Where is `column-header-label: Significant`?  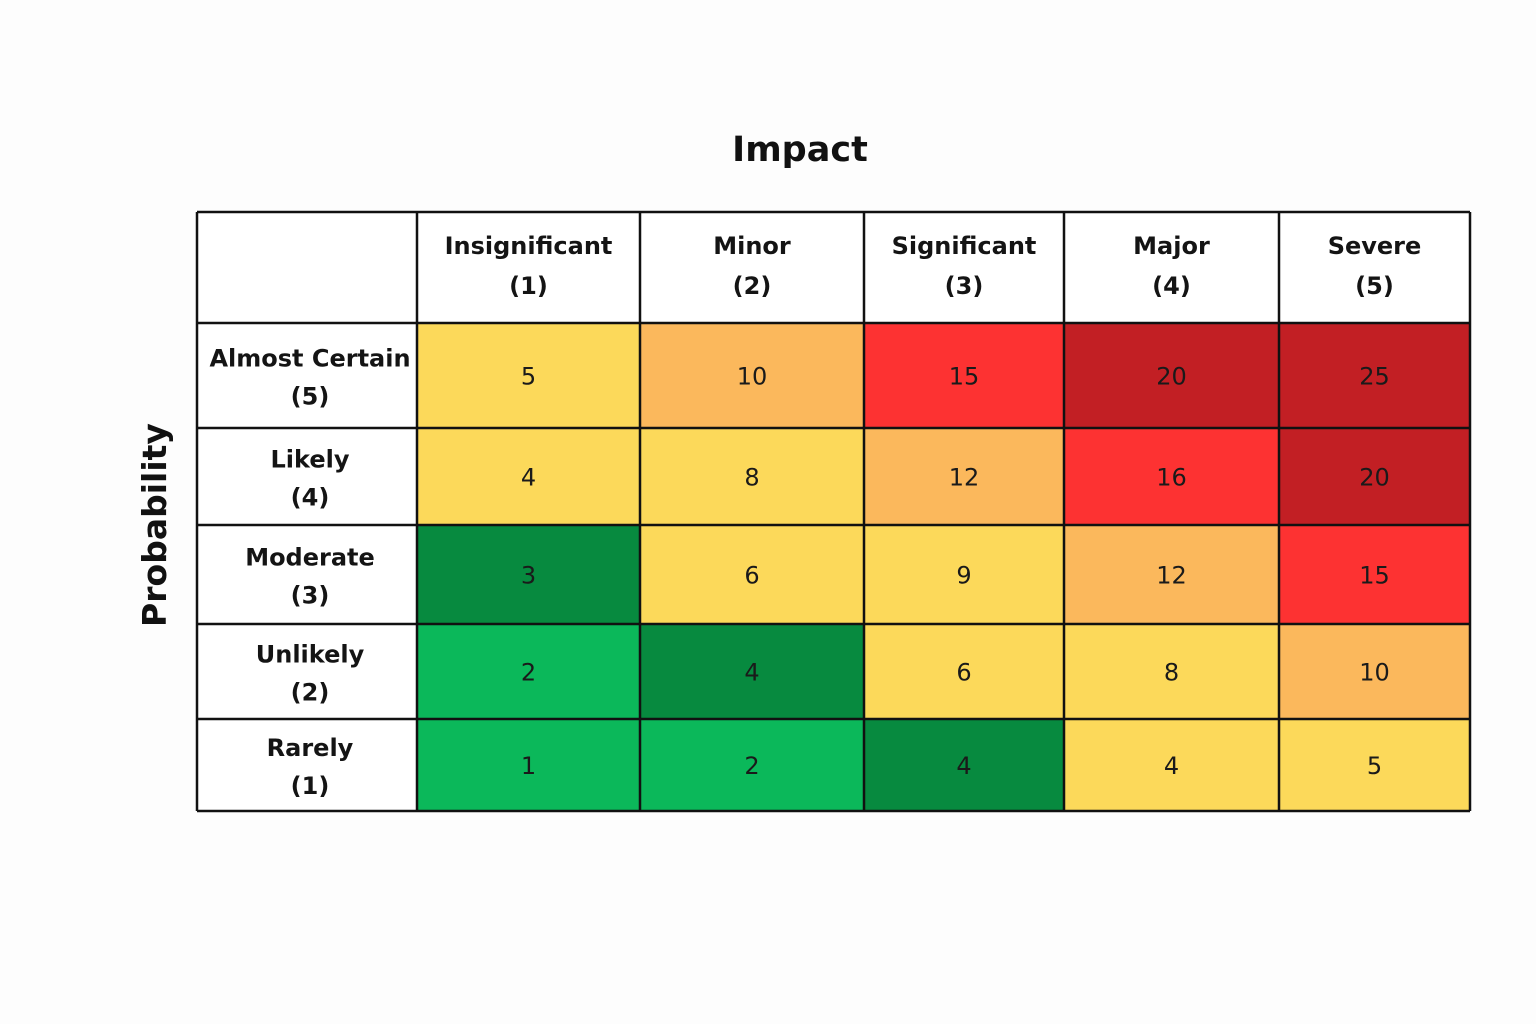 column-header-label: Significant is located at coordinates (964, 246).